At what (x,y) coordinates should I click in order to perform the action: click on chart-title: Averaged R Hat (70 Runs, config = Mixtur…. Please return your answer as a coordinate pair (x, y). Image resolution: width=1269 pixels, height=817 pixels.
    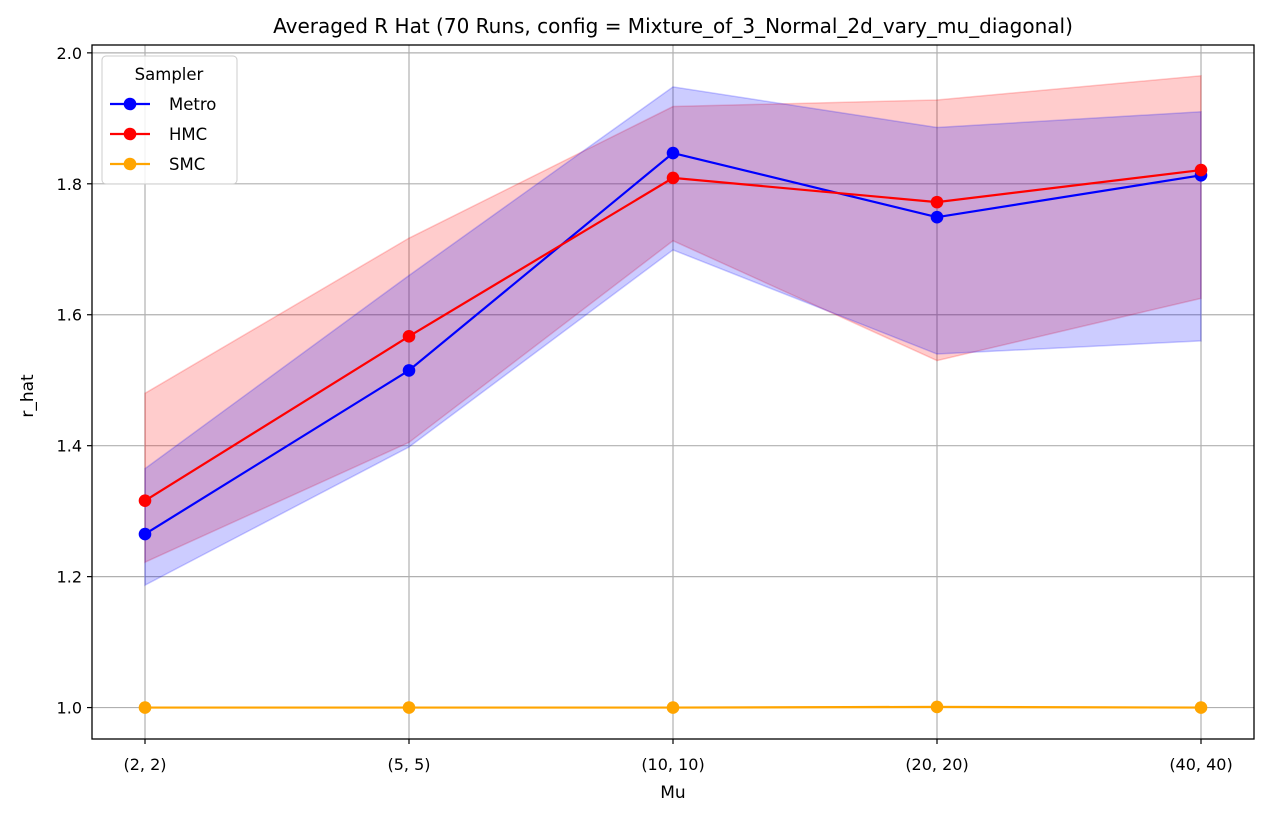
    Looking at the image, I should click on (673, 26).